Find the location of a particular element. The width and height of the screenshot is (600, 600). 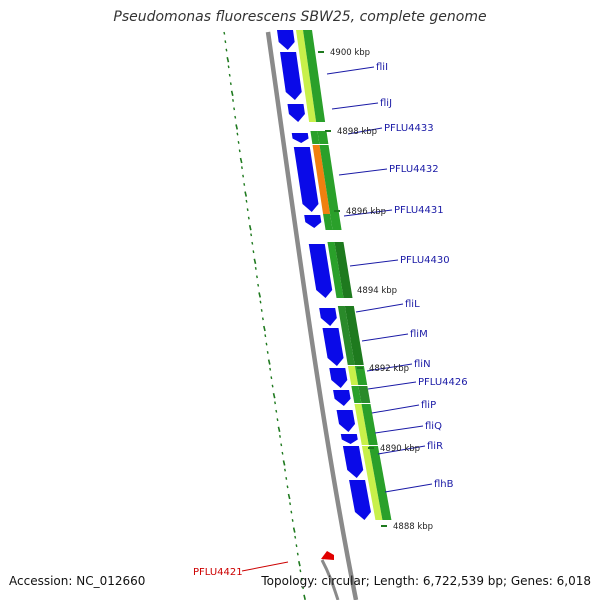

gene-label: PFLU4433 is located at coordinates (409, 128).